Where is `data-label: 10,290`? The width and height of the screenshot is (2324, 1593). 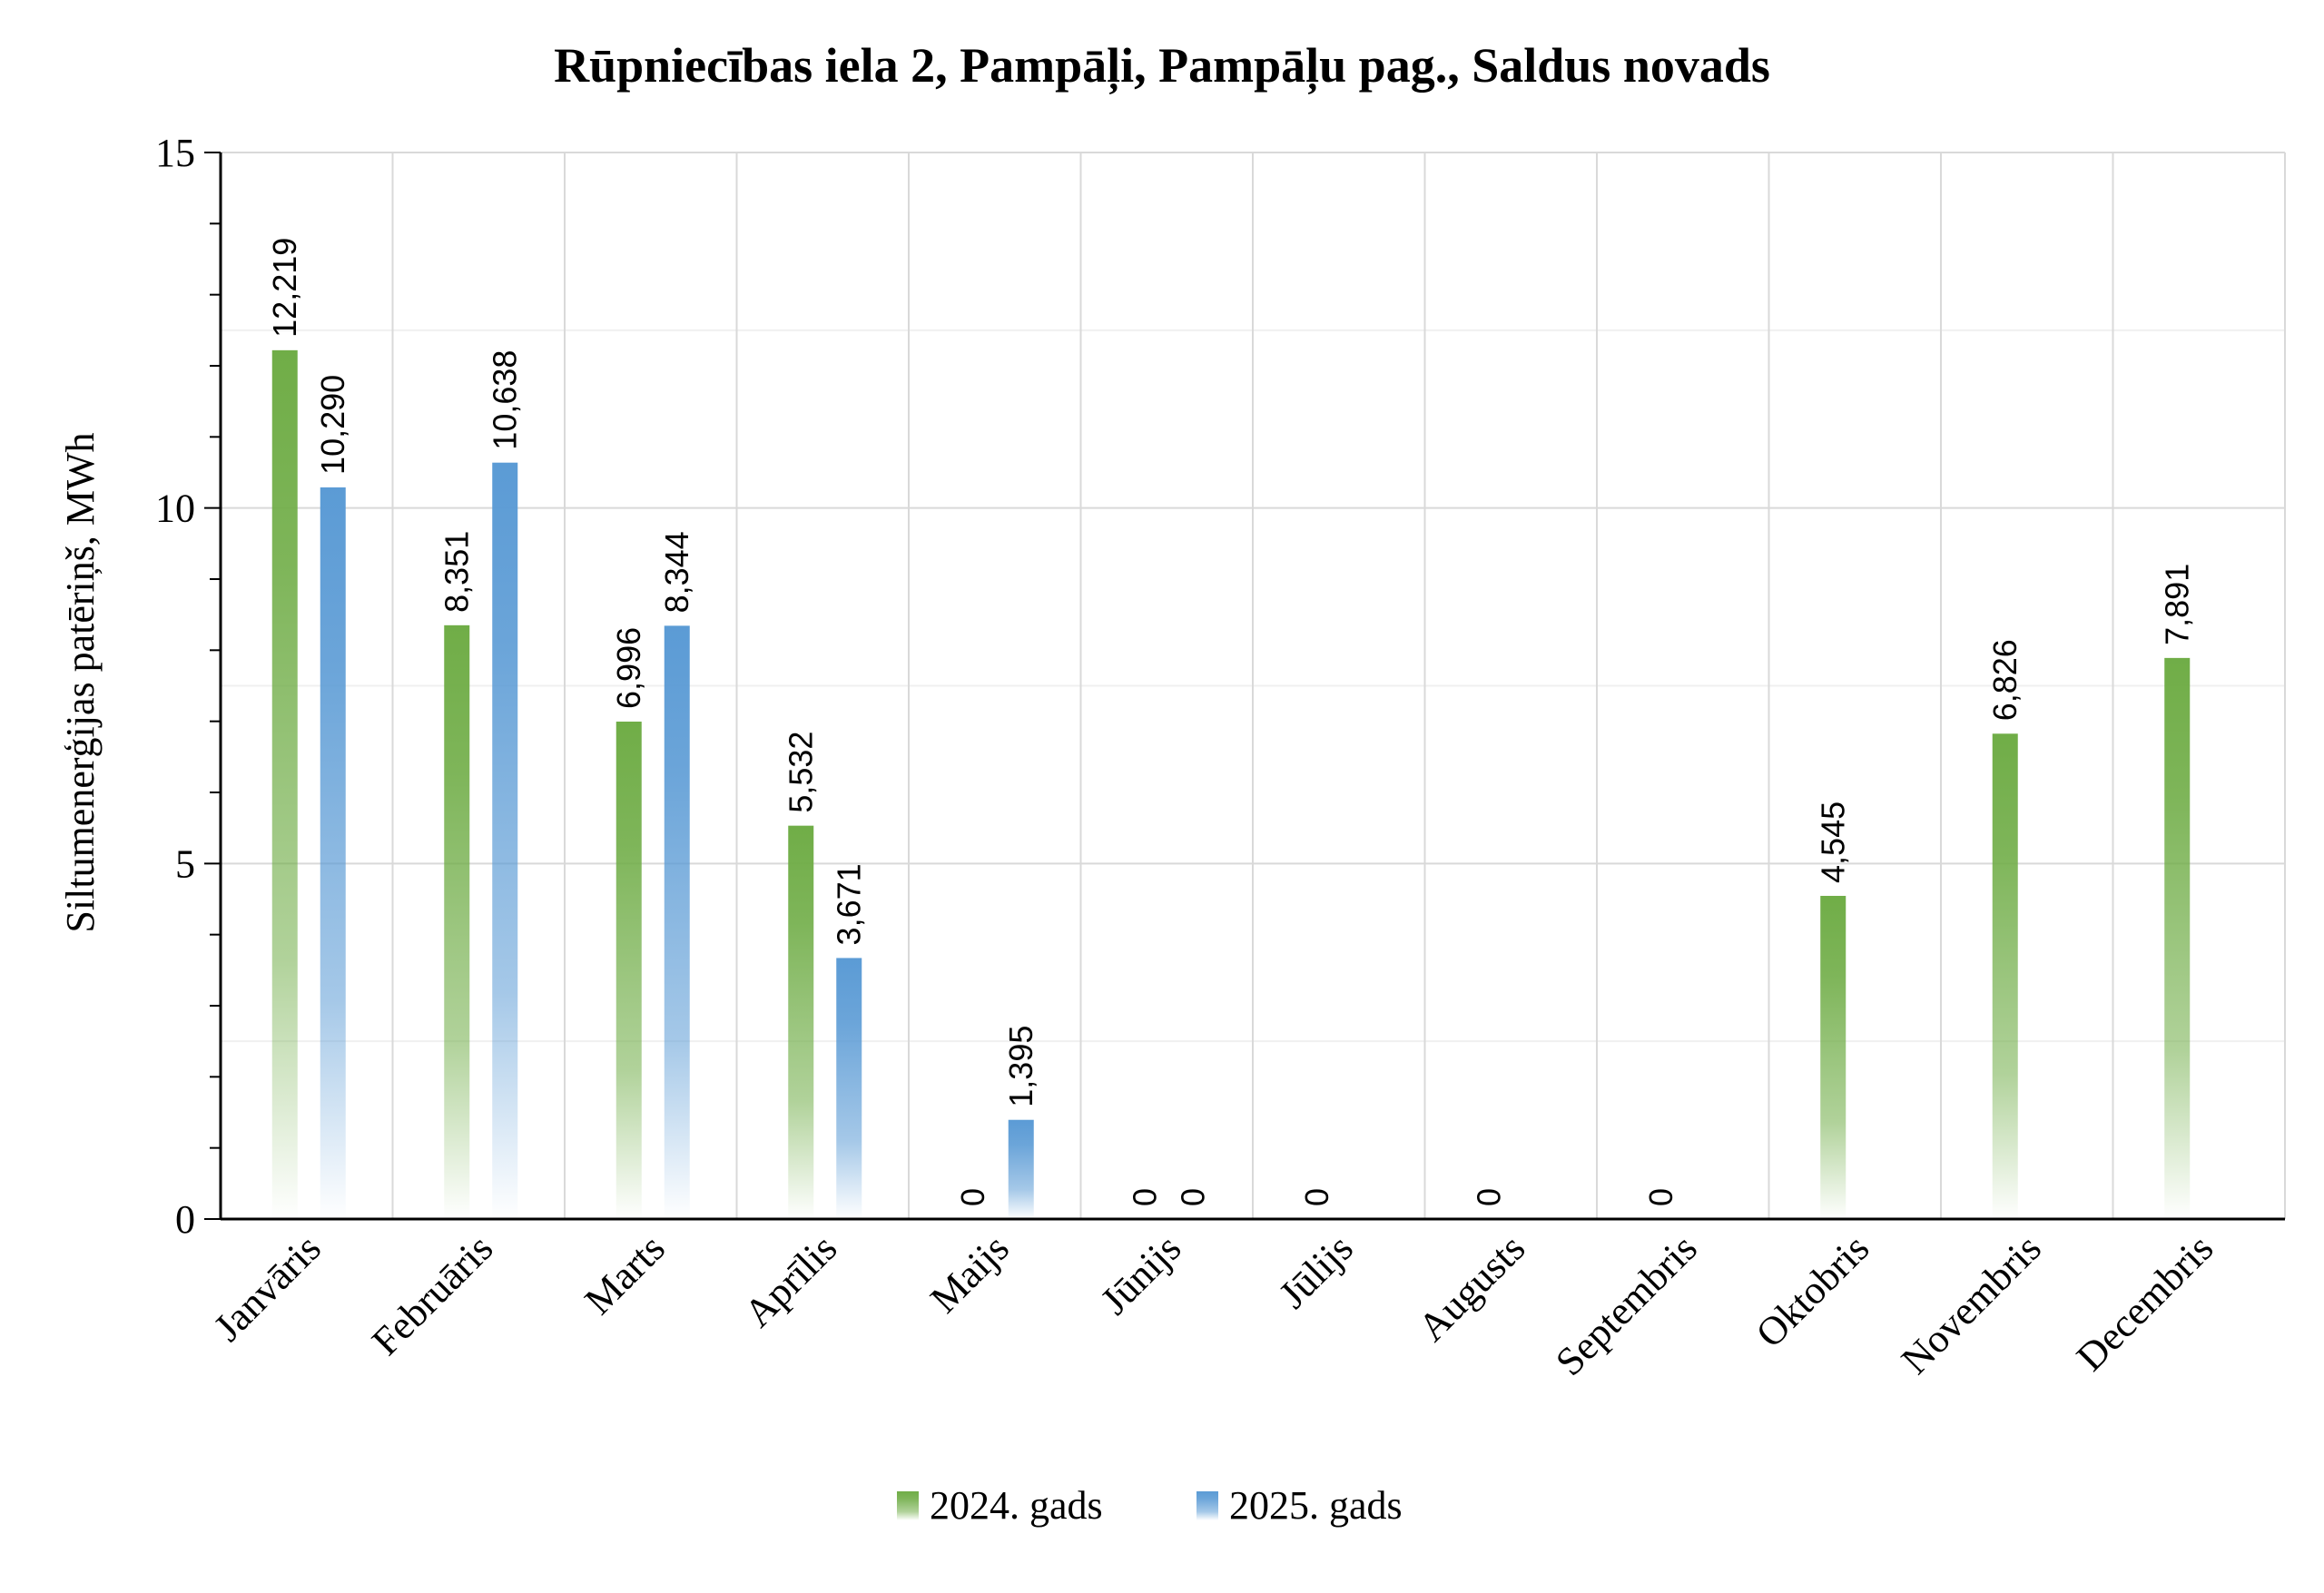
data-label: 10,290 is located at coordinates (332, 425).